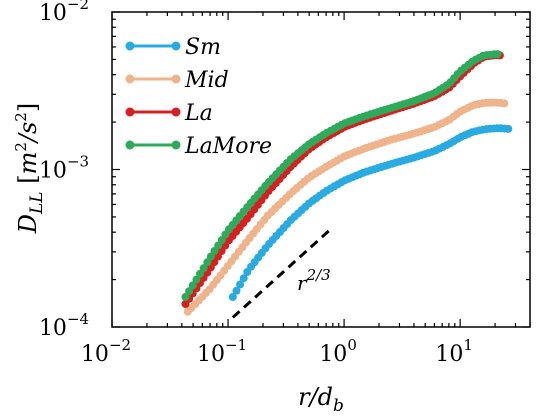  What do you see at coordinates (29, 168) in the screenshot?
I see `y-axis-label: DLL [m2/s2]` at bounding box center [29, 168].